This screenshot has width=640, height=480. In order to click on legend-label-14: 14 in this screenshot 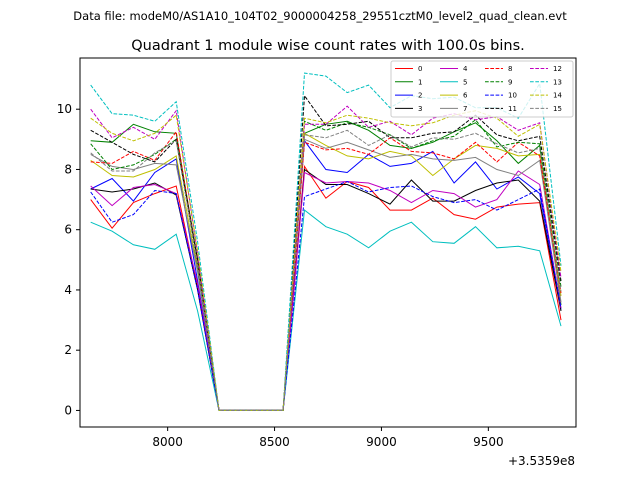, I will do `click(557, 96)`.